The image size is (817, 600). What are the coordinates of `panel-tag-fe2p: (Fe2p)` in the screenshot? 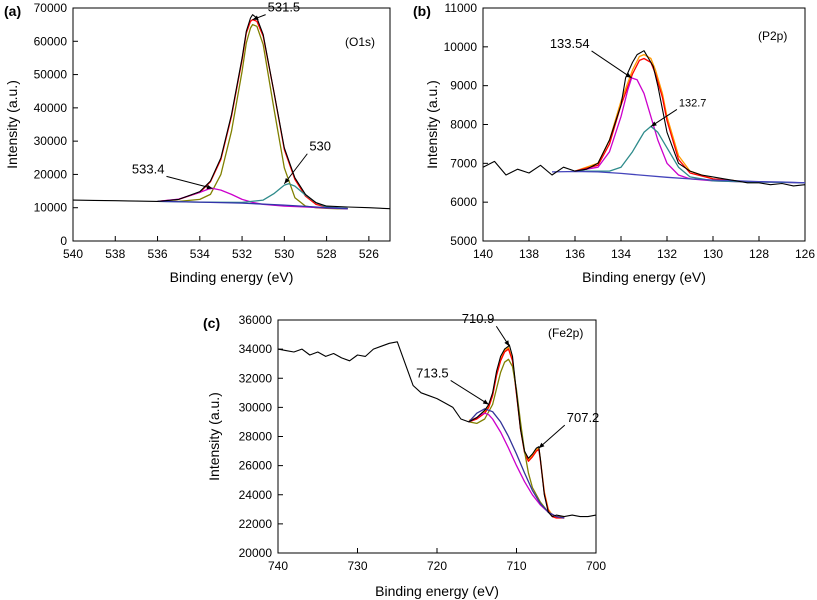 It's located at (565, 333).